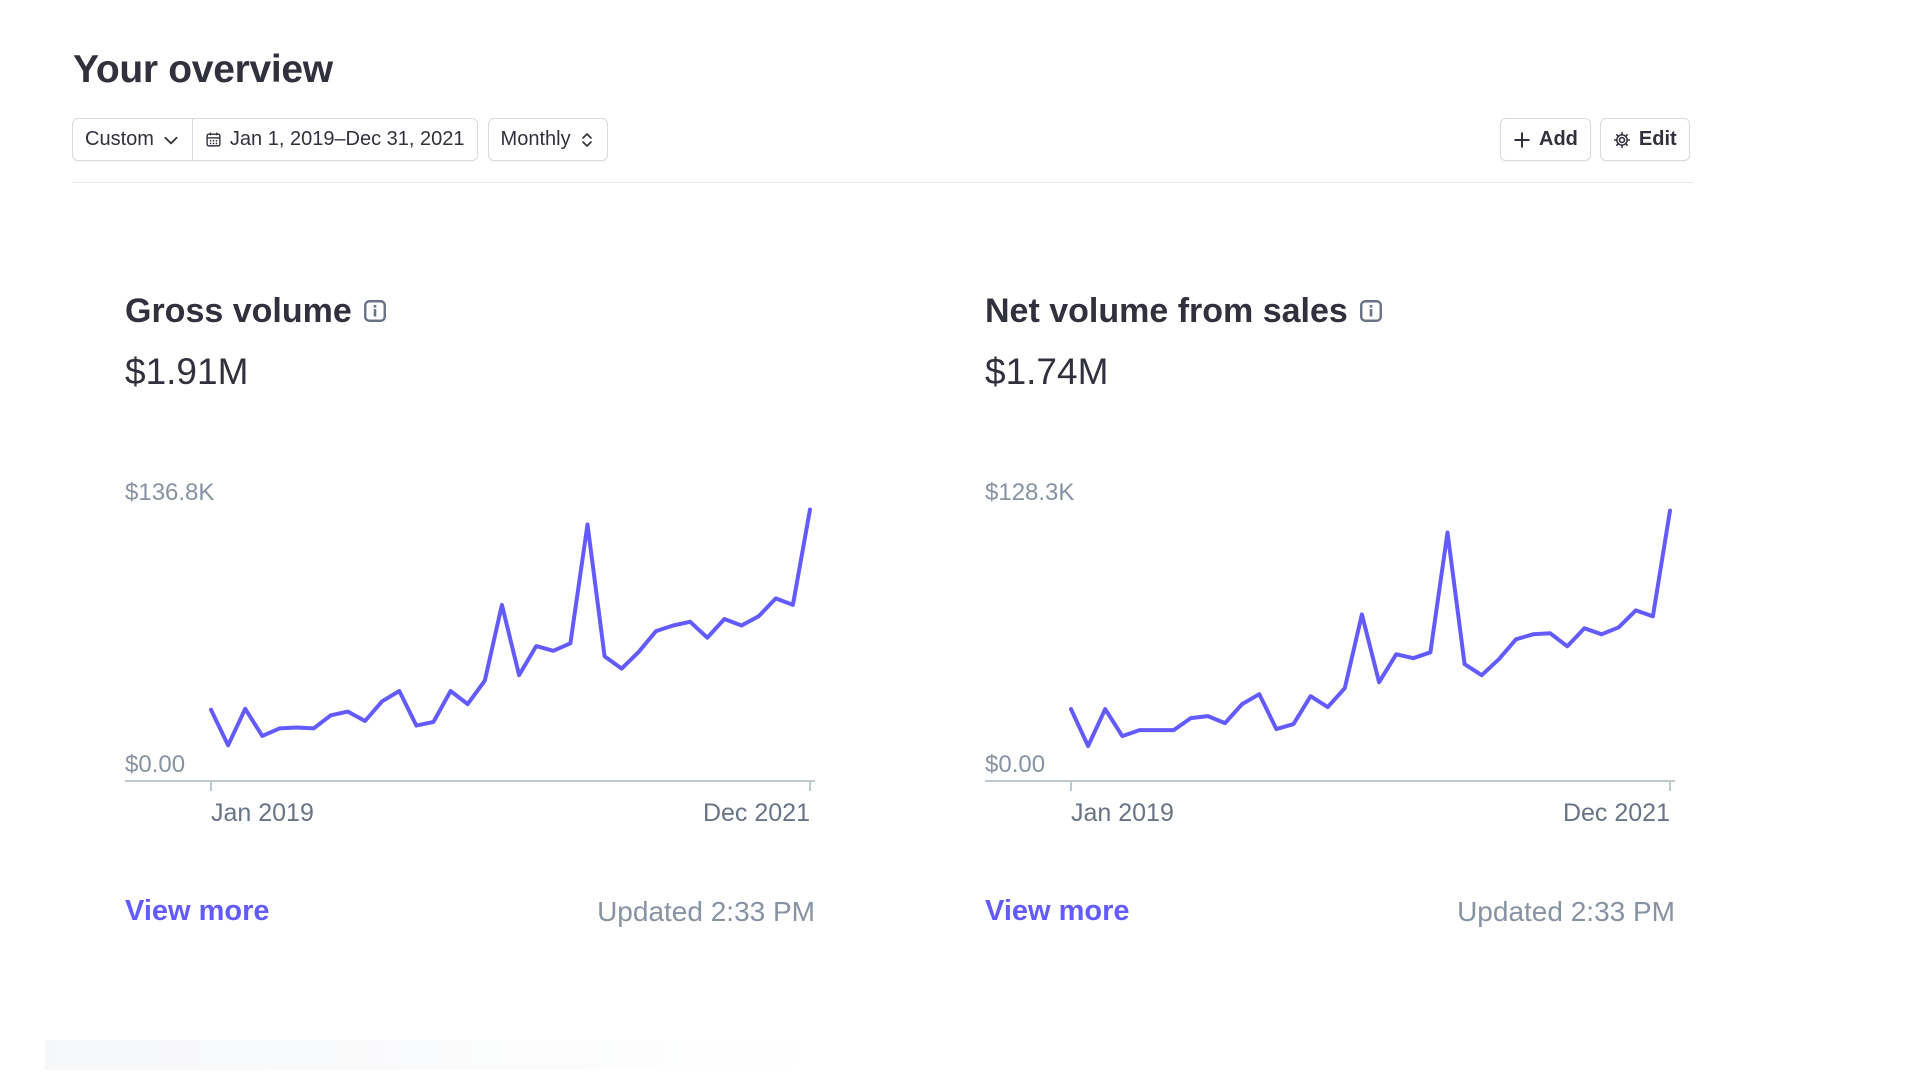  I want to click on chevron-down-icon, so click(171, 140).